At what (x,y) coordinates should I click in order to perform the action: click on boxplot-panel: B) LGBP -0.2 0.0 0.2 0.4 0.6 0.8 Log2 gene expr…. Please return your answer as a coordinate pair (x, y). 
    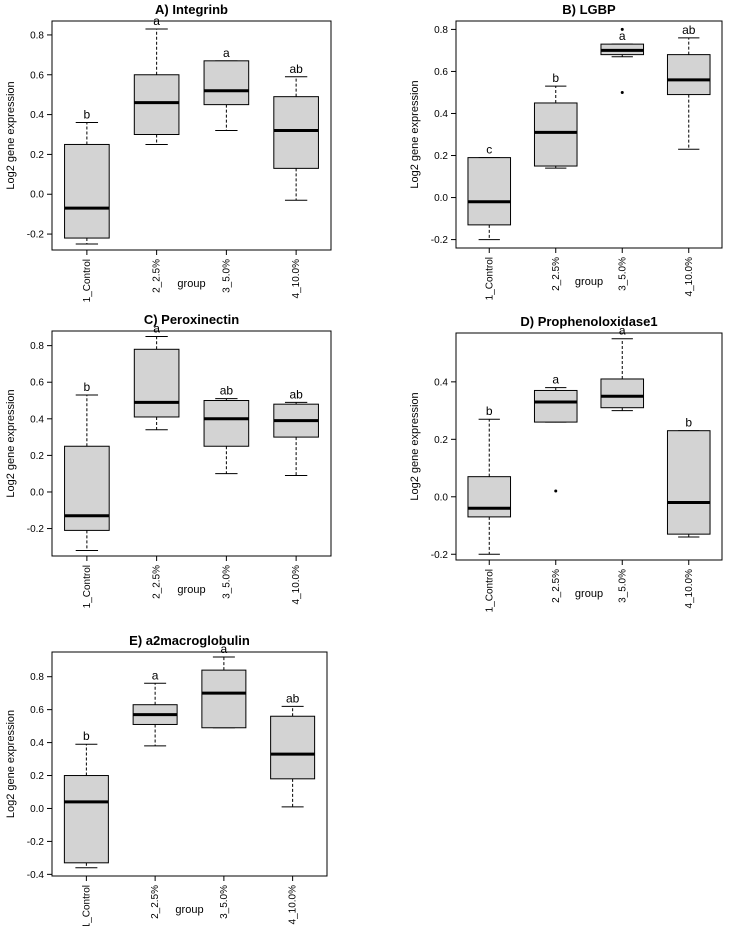
    Looking at the image, I should click on (566, 151).